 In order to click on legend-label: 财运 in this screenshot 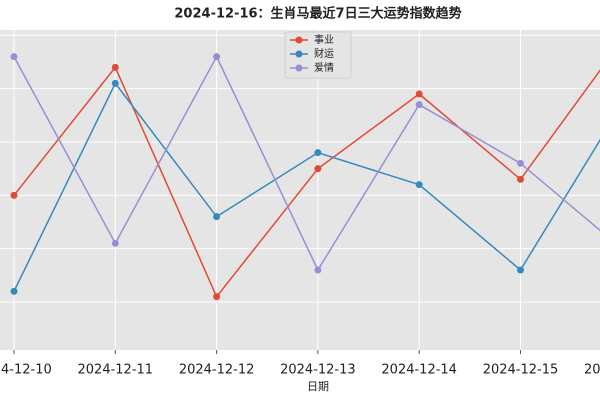, I will do `click(324, 53)`.